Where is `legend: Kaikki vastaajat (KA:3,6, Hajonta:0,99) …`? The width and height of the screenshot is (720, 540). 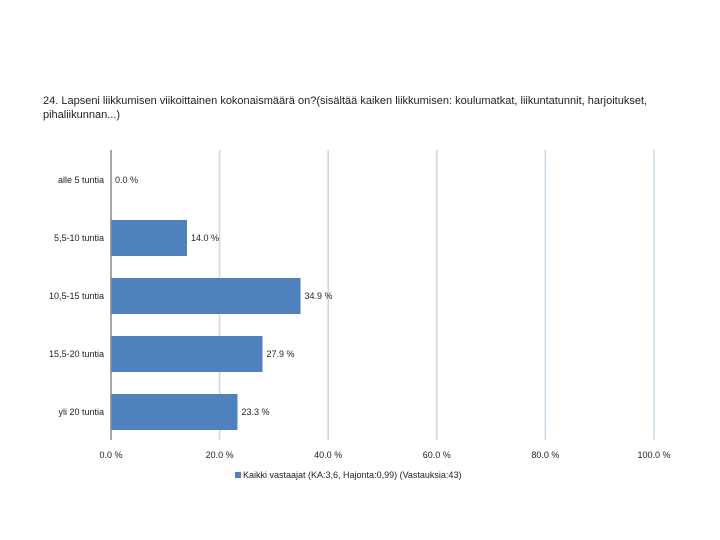
legend: Kaikki vastaajat (KA:3,6, Hajonta:0,99) … is located at coordinates (348, 475).